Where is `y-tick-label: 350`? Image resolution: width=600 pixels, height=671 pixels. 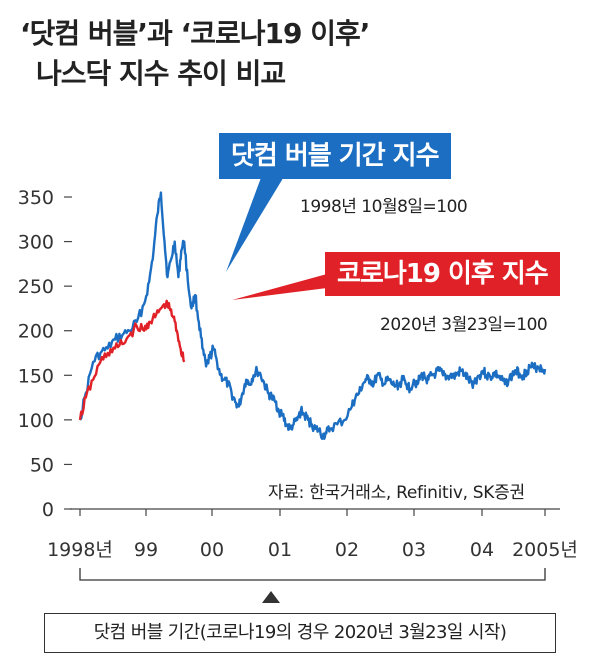 y-tick-label: 350 is located at coordinates (36, 198).